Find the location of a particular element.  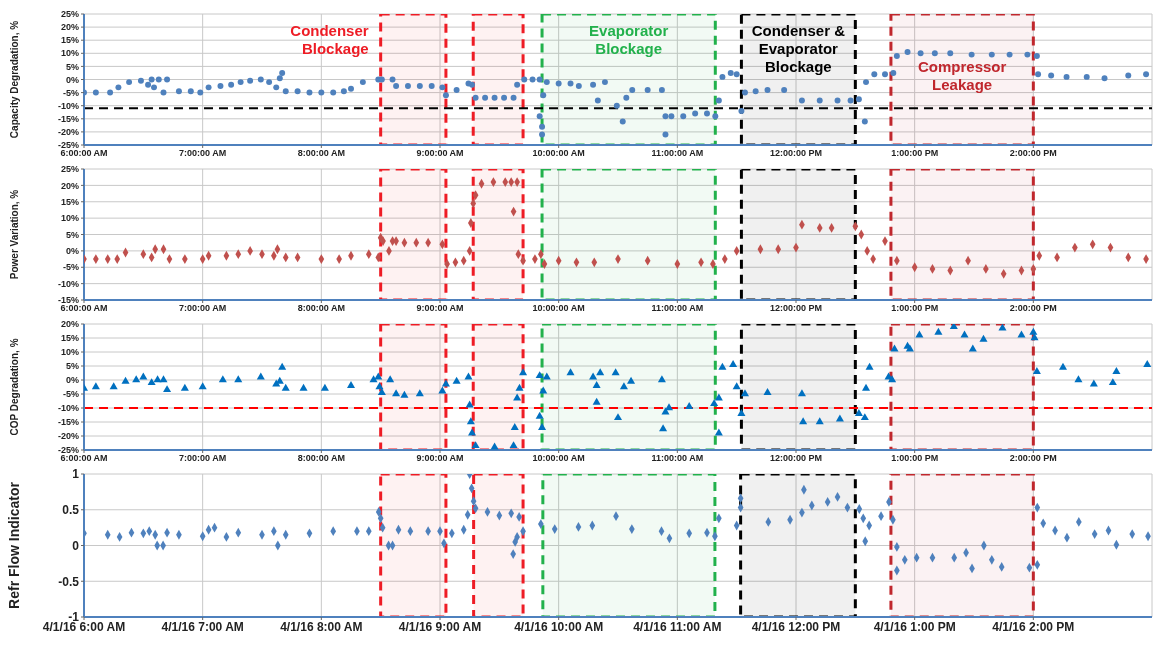

x-tick-label: 4/1/16 7:00 AM is located at coordinates (202, 626).